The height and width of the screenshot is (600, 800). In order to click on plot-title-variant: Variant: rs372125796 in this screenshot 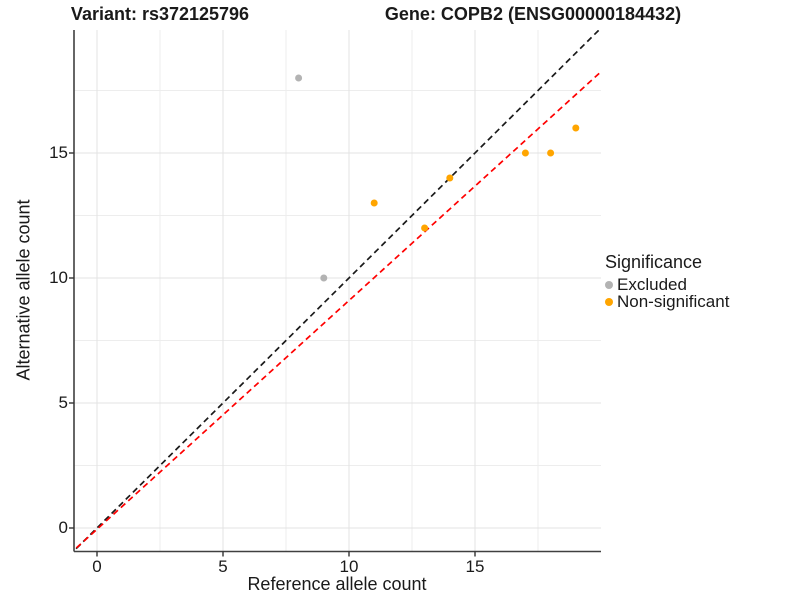, I will do `click(160, 14)`.